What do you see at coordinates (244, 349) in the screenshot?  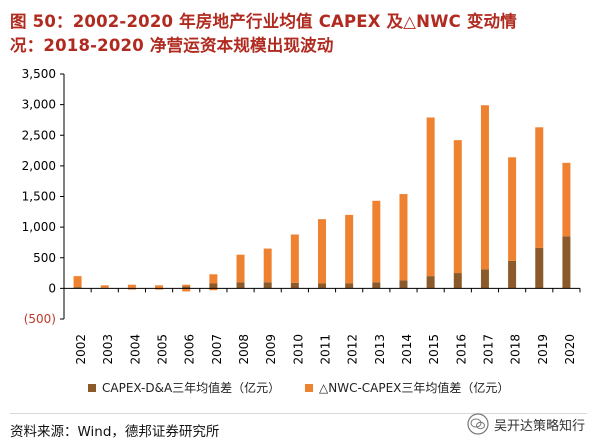 I see `x-tick-label: 2008` at bounding box center [244, 349].